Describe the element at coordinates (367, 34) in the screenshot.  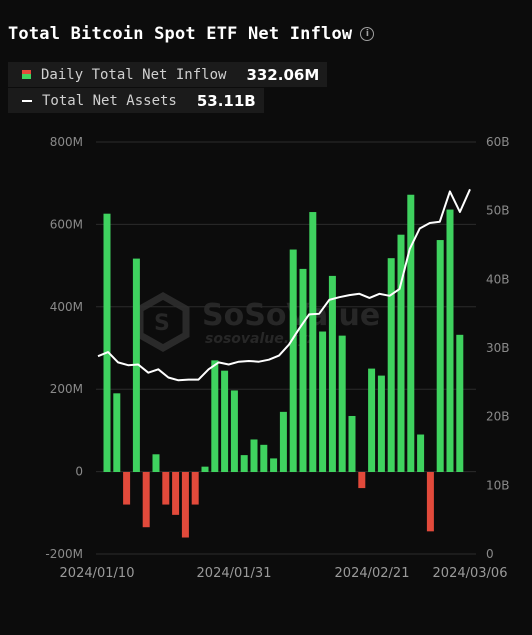
I see `info-icon: i` at that location.